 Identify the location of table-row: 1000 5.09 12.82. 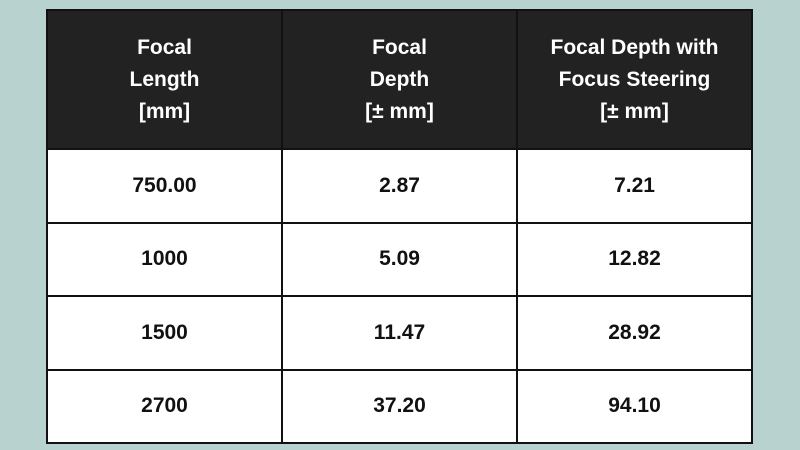
(399, 259).